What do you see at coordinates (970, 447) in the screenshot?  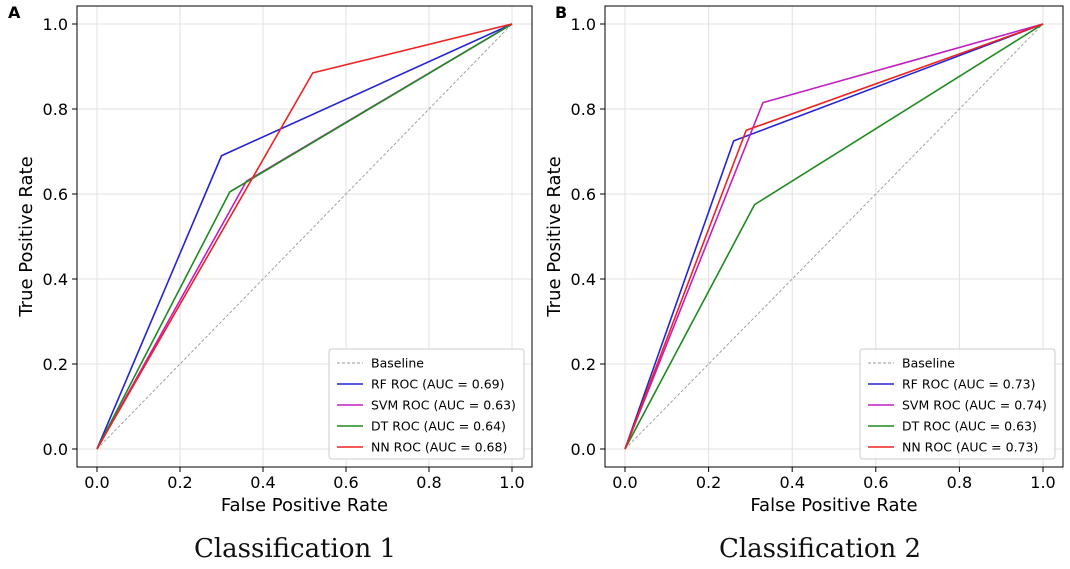 I see `legend-label-nn: NN ROC (AUC = 0.73)` at bounding box center [970, 447].